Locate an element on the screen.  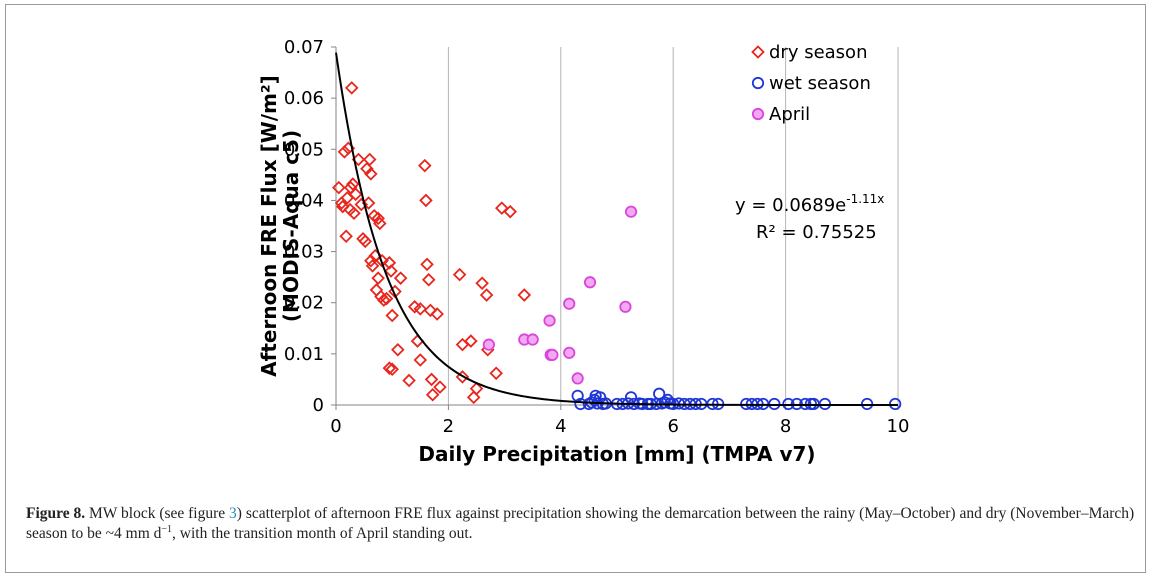
legend-marker-wet-season is located at coordinates (758, 83).